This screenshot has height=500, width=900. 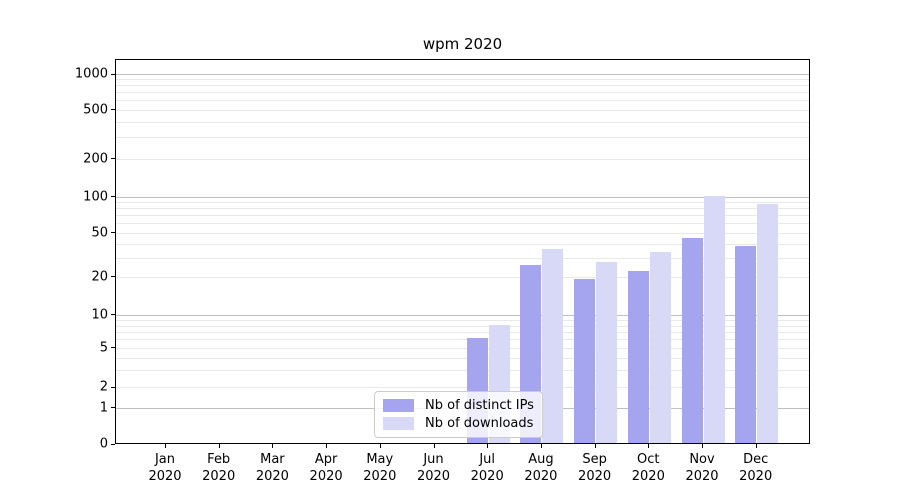 I want to click on legend: Nb of distinct IPs Nb of downloads, so click(x=458, y=414).